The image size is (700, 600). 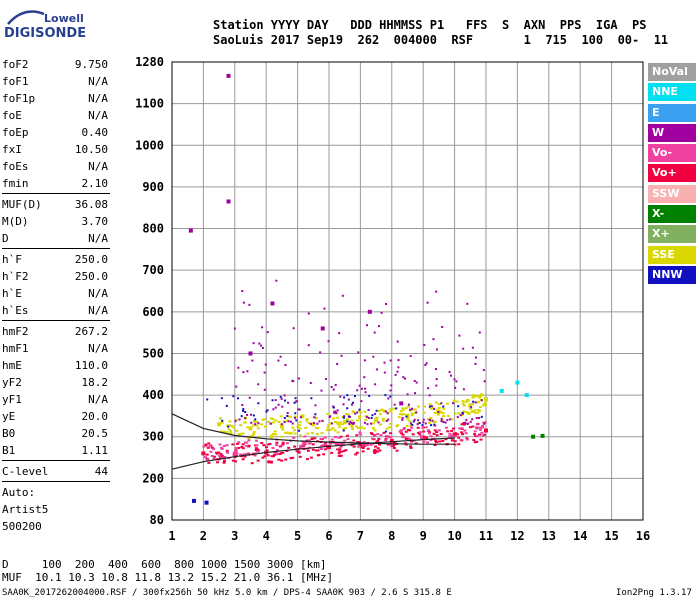 I want to click on legend-item: E, so click(x=672, y=112).